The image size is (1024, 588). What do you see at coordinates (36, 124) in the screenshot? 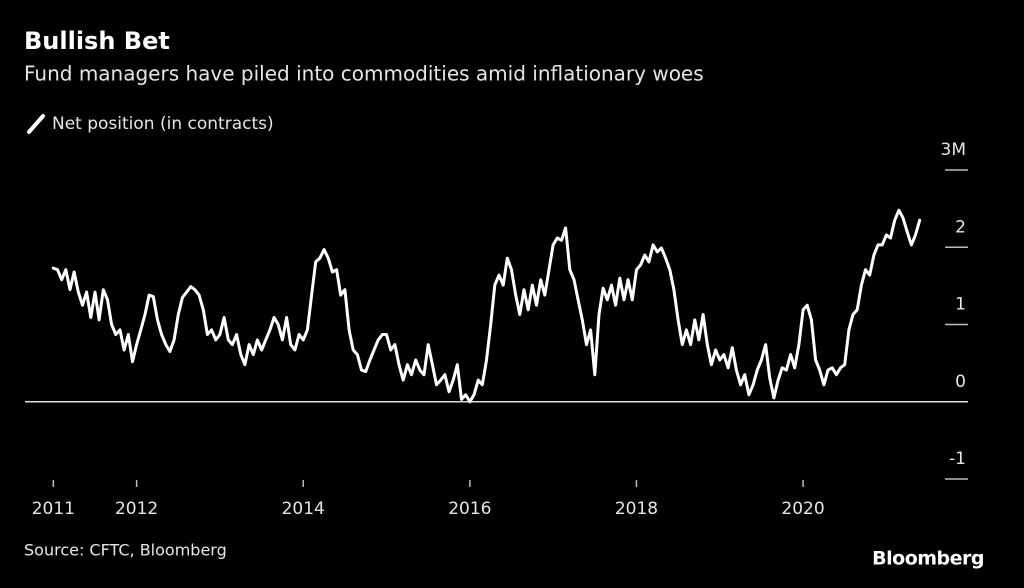
I see `legend-swatch` at bounding box center [36, 124].